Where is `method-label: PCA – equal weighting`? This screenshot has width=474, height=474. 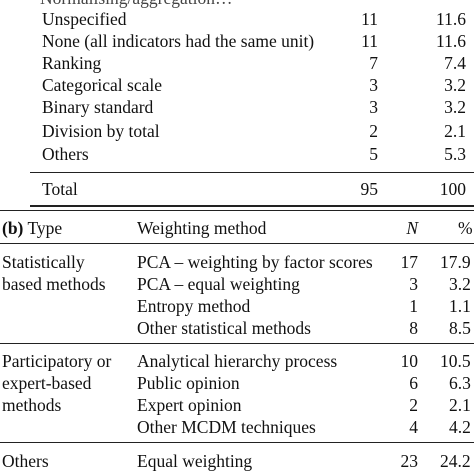
method-label: PCA – equal weighting is located at coordinates (218, 284).